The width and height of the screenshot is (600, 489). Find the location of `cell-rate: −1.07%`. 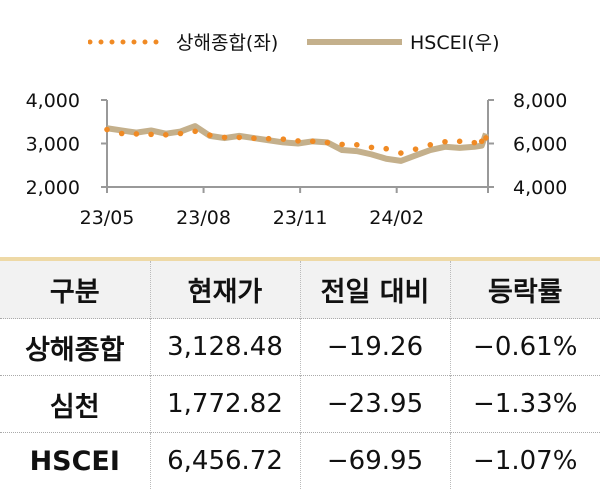

cell-rate: −1.07% is located at coordinates (525, 461).